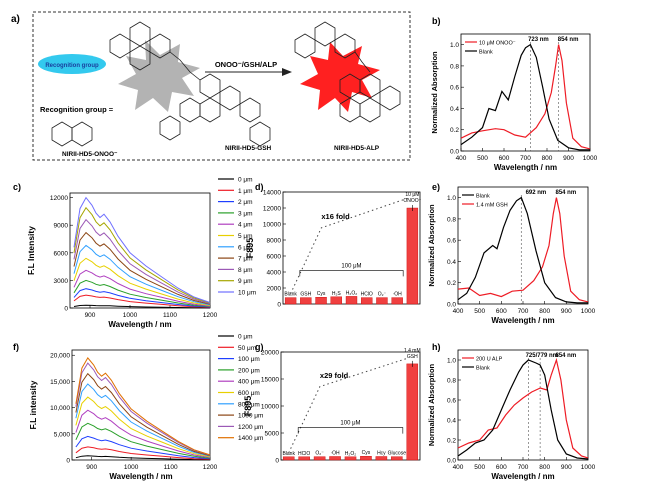  I want to click on panel-b-ytick-label: 0.2, so click(454, 130).